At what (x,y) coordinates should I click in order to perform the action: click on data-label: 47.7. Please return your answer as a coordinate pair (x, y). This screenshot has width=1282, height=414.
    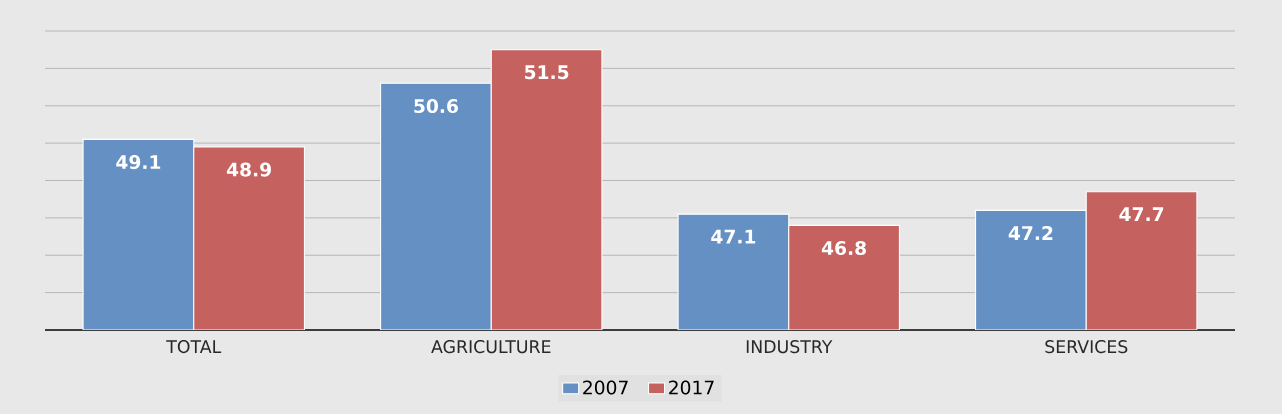
    Looking at the image, I should click on (1141, 214).